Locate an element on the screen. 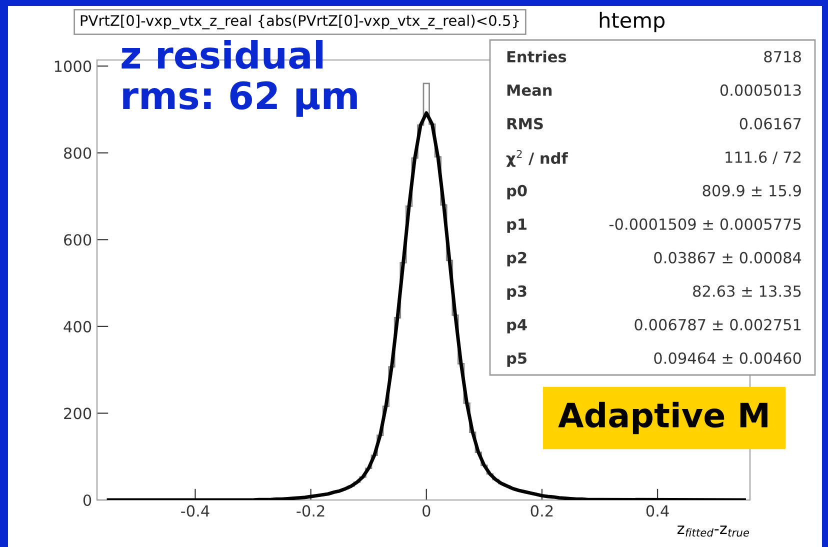 The image size is (828, 547). text: htemp is located at coordinates (632, 22).